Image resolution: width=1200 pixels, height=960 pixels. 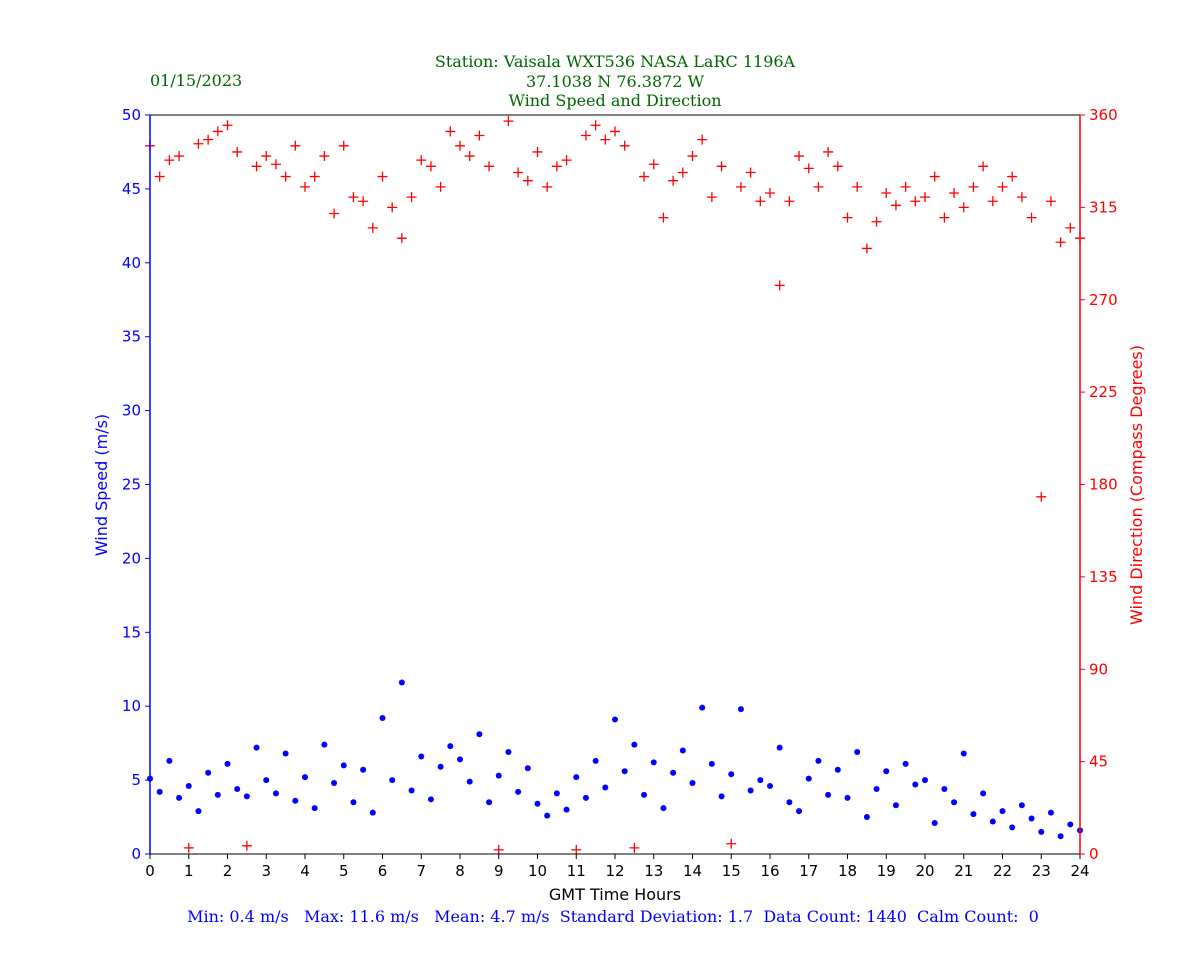 What do you see at coordinates (1098, 762) in the screenshot?
I see `y2-tick-label: 45` at bounding box center [1098, 762].